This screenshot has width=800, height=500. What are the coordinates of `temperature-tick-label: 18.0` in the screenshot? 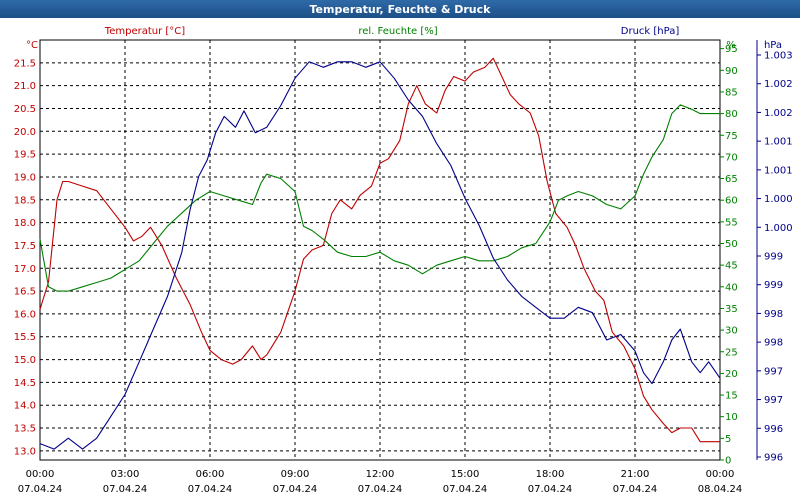 It's located at (25, 223).